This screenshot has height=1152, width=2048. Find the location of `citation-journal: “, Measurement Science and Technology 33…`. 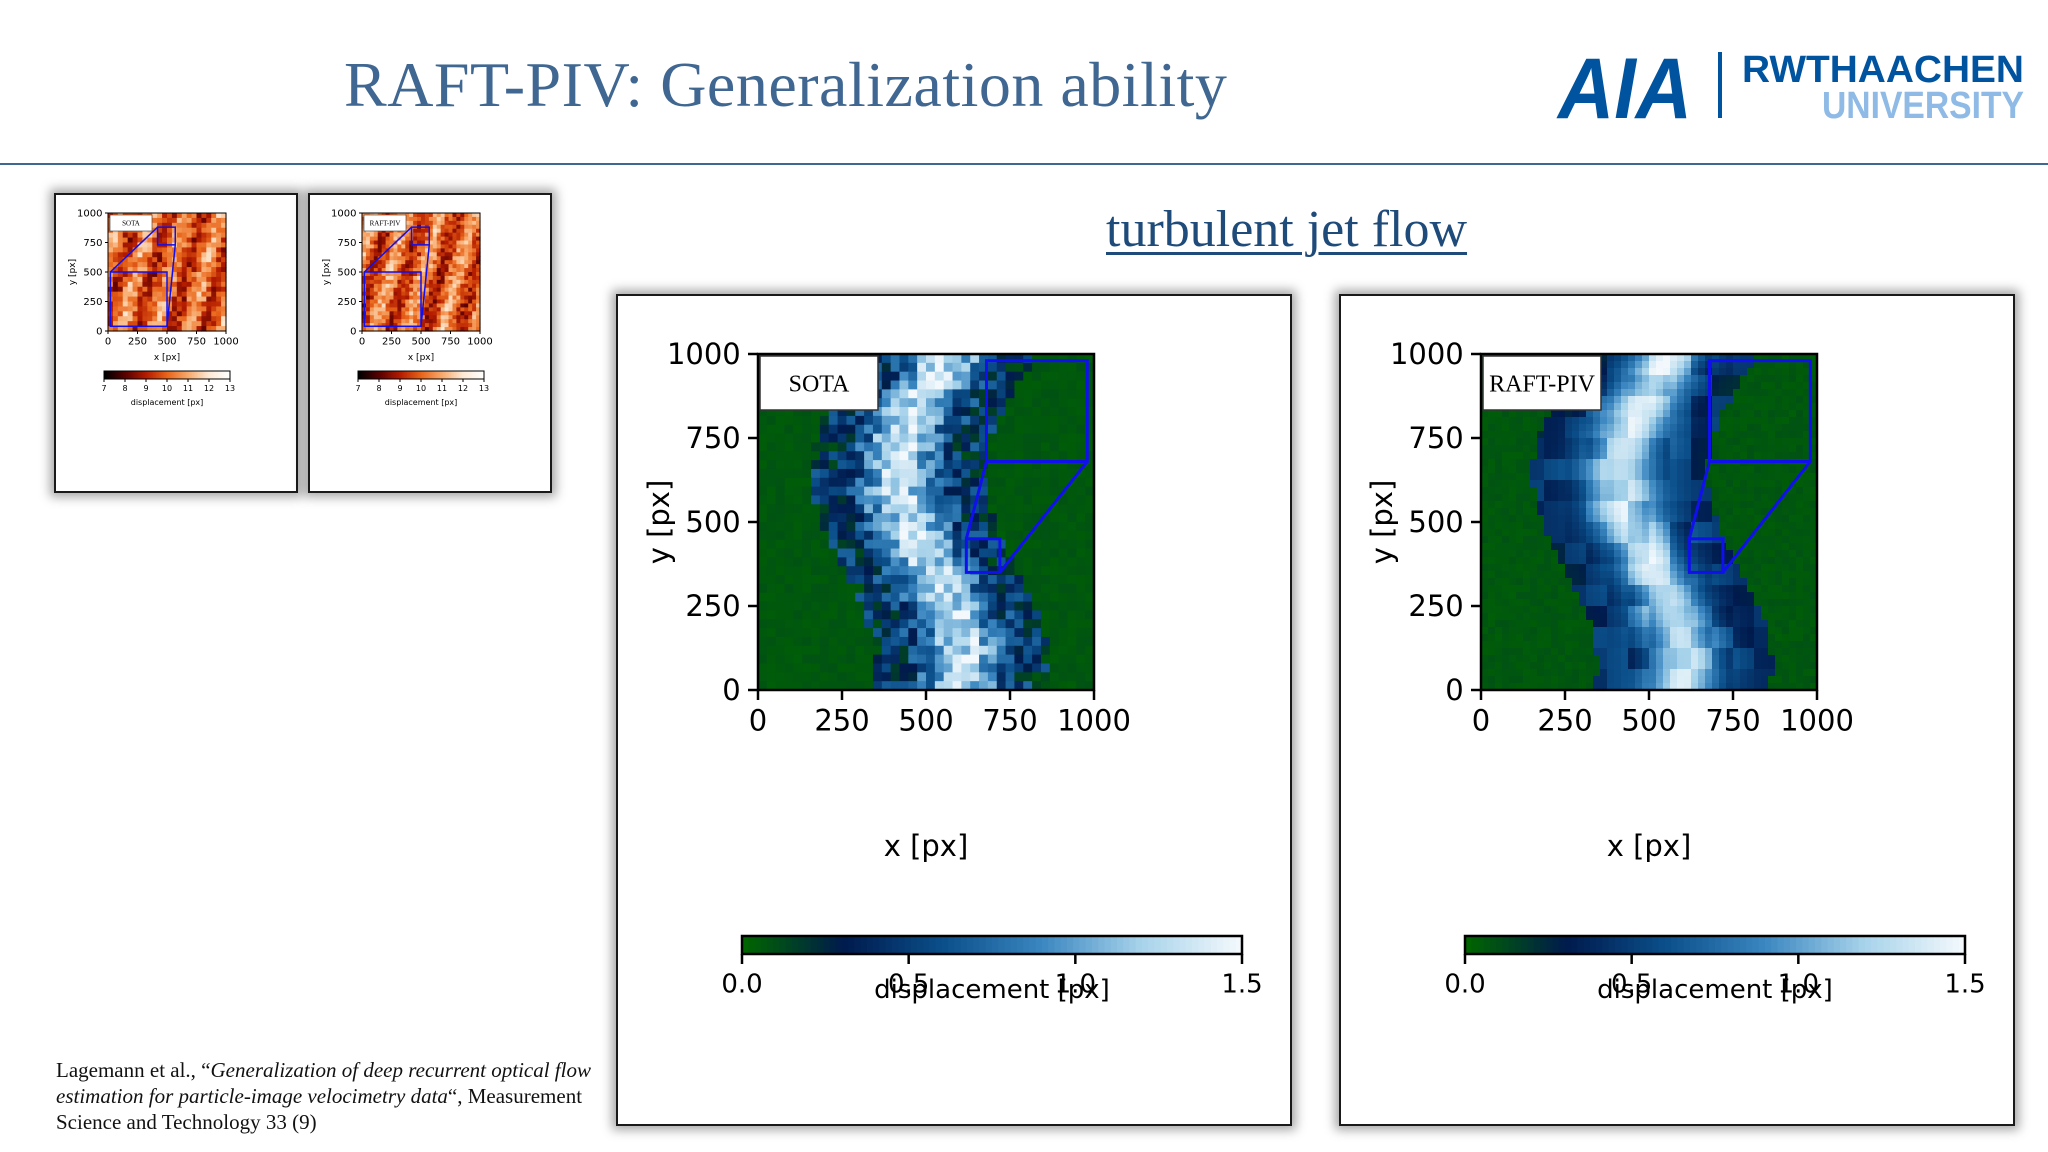

citation-journal: “, Measurement Science and Technology 33… is located at coordinates (319, 1109).